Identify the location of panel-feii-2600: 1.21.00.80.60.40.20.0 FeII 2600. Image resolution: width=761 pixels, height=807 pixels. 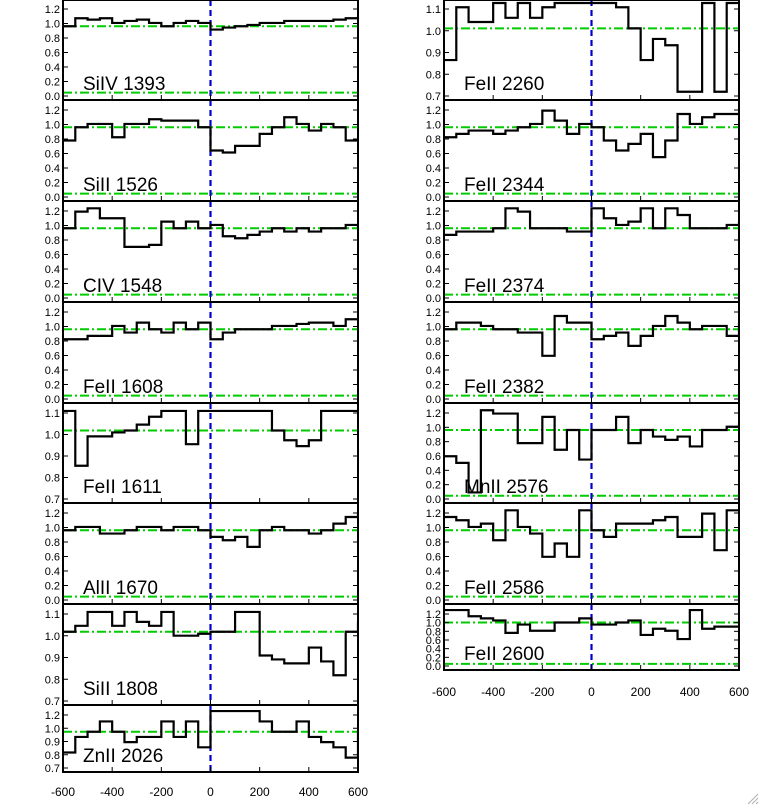
(583, 638).